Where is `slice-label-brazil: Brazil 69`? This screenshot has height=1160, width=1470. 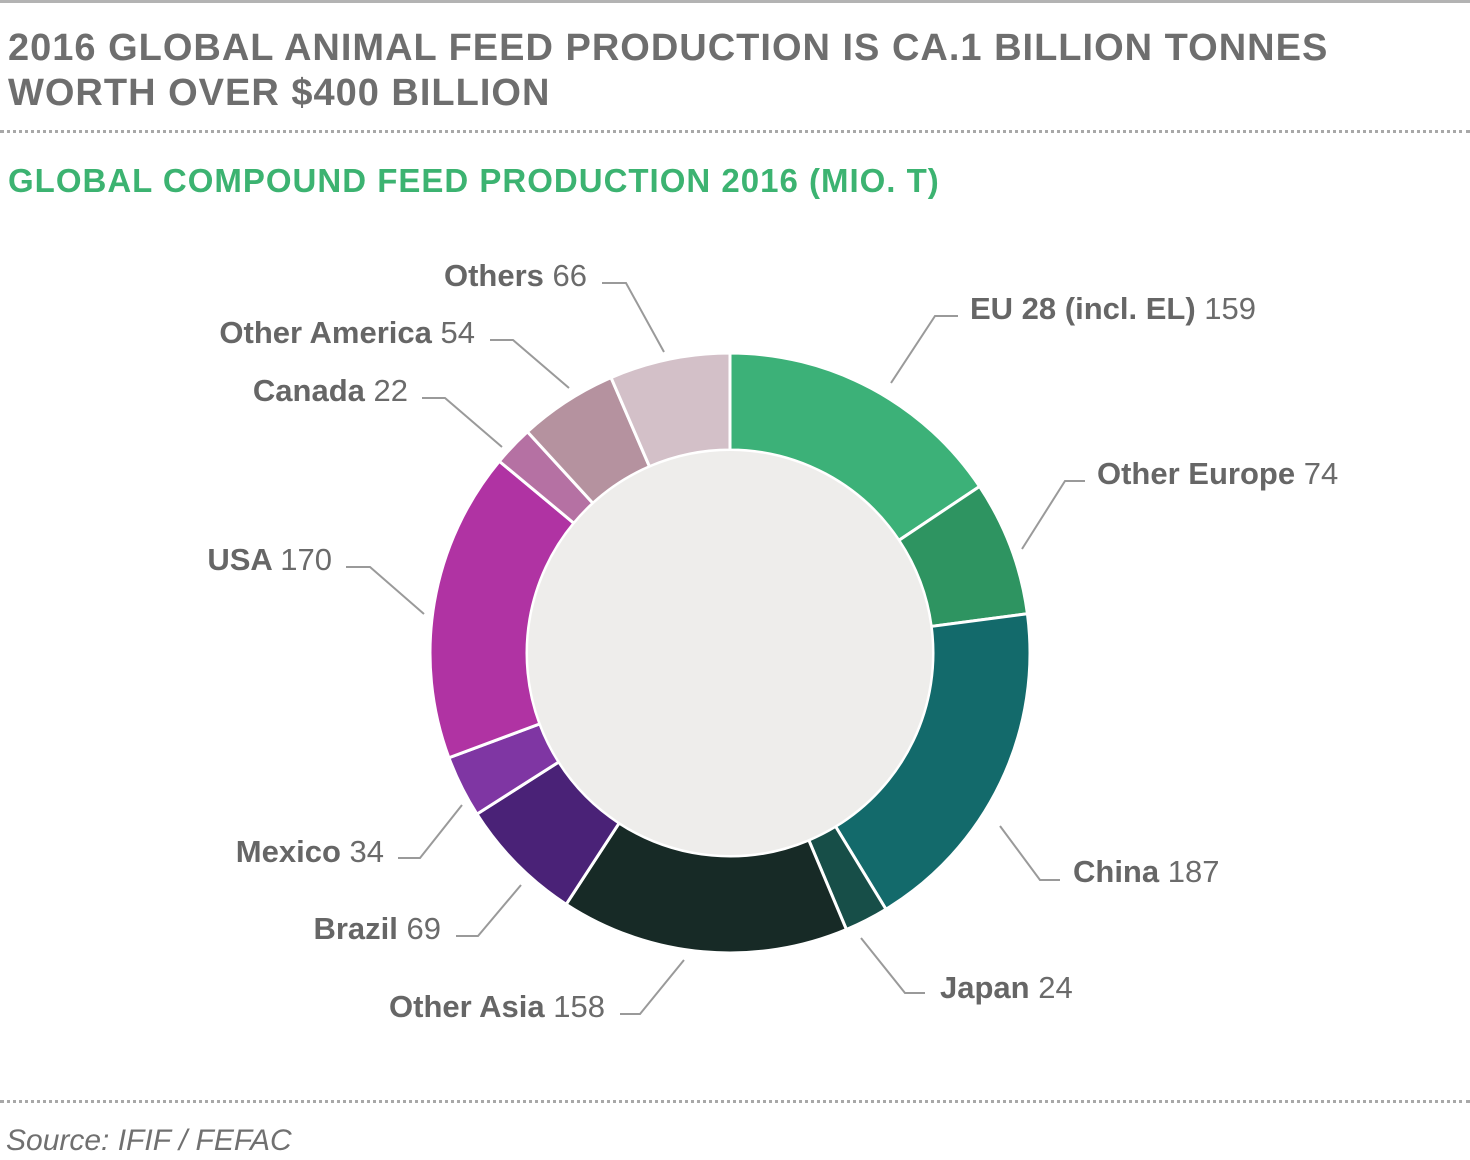
slice-label-brazil: Brazil 69 is located at coordinates (377, 928).